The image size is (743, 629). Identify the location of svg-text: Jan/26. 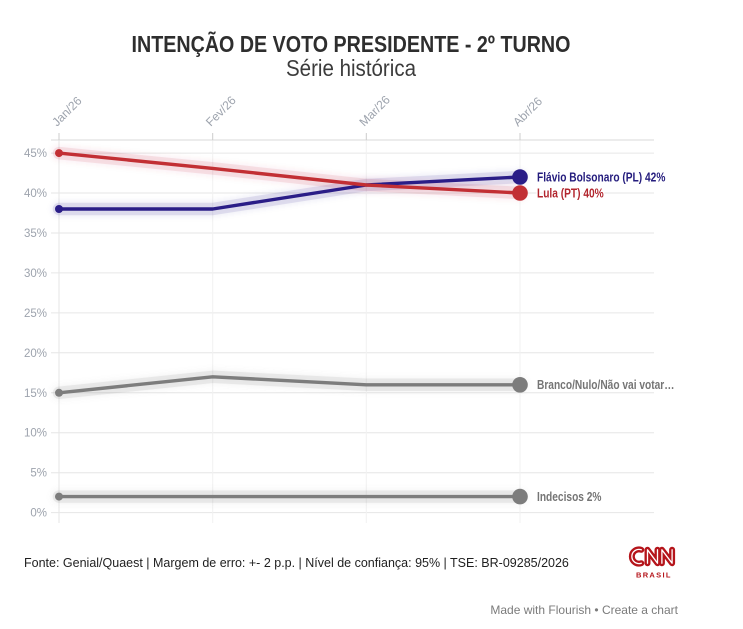
(67, 112).